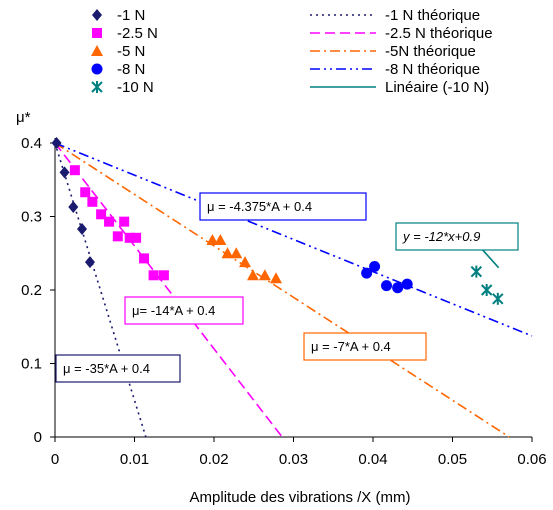 This screenshot has width=553, height=510. What do you see at coordinates (300, 497) in the screenshot?
I see `x-axis-label: Amplitude des vibrations /X (mm)` at bounding box center [300, 497].